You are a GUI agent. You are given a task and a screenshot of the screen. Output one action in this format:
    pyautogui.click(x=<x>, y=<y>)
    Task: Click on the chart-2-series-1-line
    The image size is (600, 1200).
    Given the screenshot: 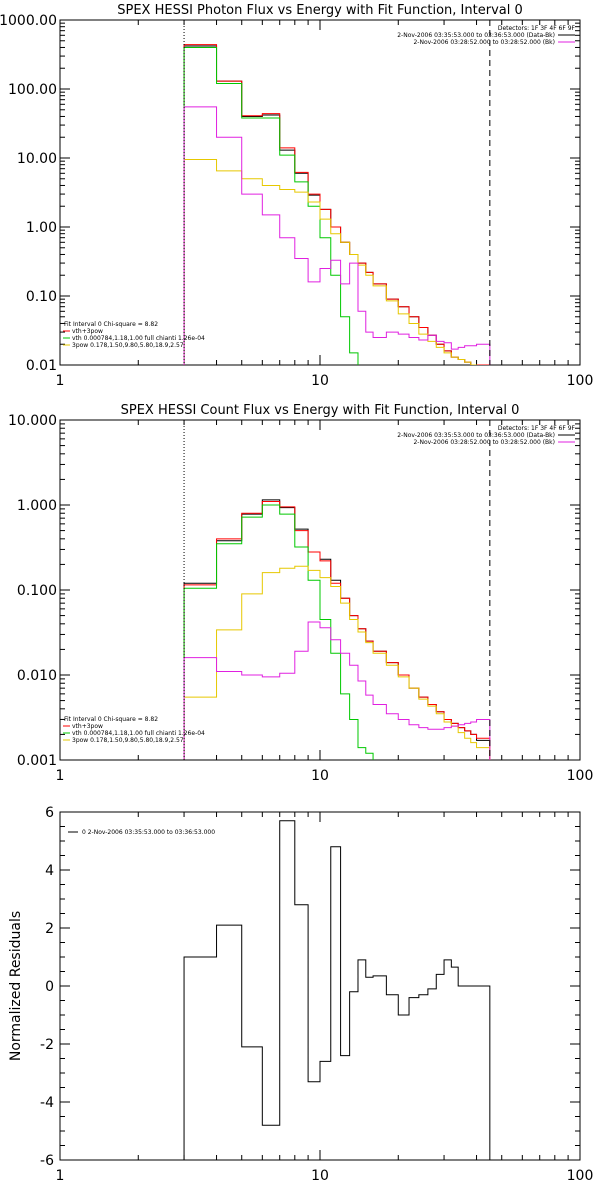 What is the action you would take?
    pyautogui.click(x=337, y=629)
    